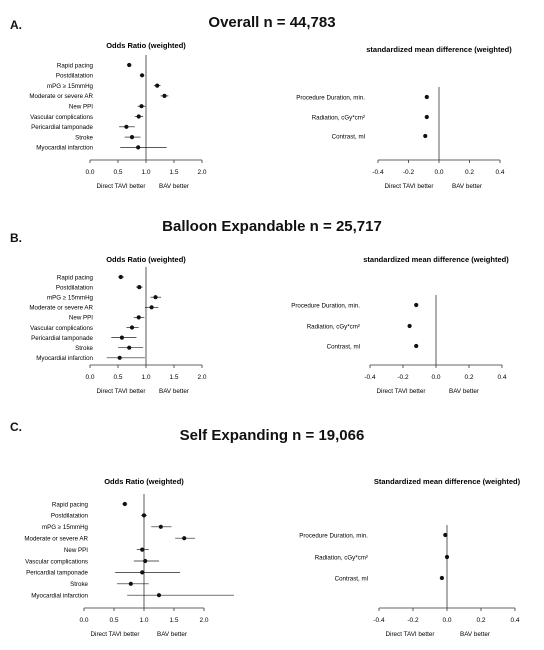 This screenshot has width=544, height=650. Describe the element at coordinates (272, 226) in the screenshot. I see `panel-title: Balloon Expandable n = 25,717` at that location.